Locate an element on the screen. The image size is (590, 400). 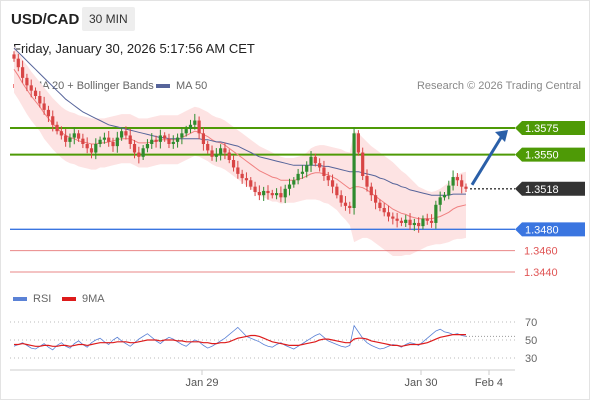
level-label-2: 1.3518 is located at coordinates (542, 190).